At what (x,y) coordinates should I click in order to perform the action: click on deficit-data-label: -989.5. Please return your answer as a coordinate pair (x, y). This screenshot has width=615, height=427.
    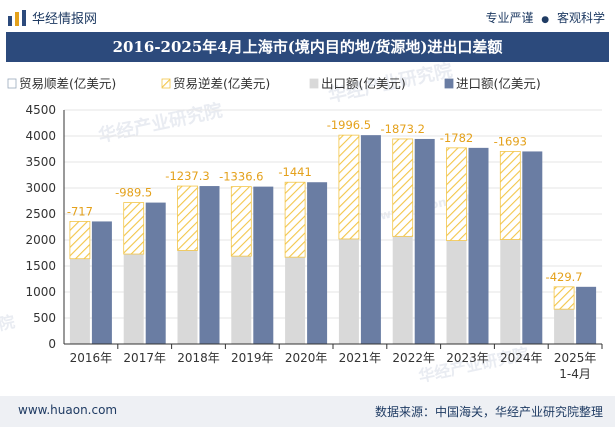
    Looking at the image, I should click on (133, 193).